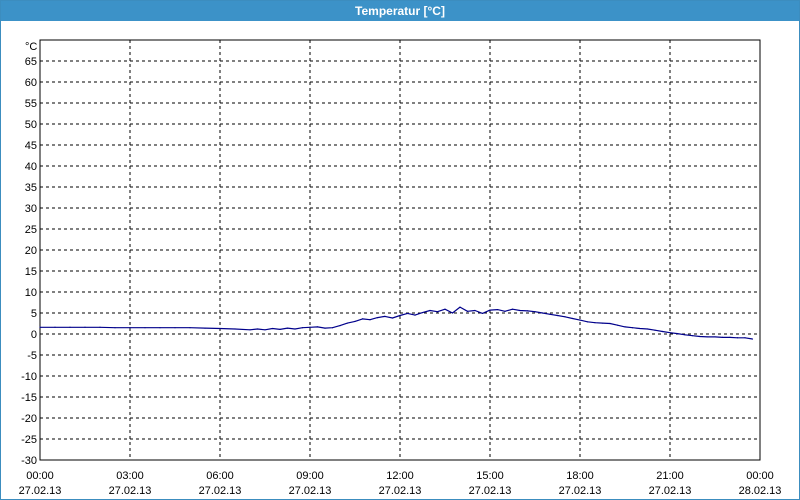 Image resolution: width=800 pixels, height=500 pixels. I want to click on y-tick-label: -20, so click(29, 419).